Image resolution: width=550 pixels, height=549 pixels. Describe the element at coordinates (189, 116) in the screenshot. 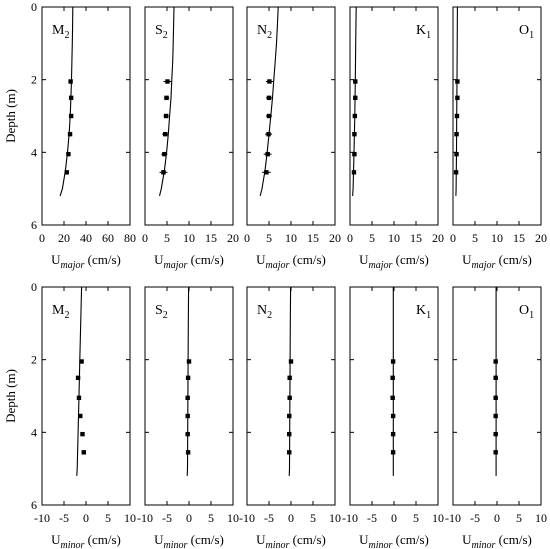

I see `panel-frame` at that location.